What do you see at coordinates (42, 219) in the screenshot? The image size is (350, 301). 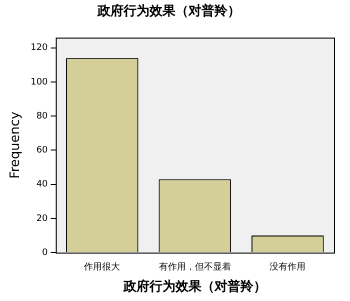 I see `y-tick-label: 20` at bounding box center [42, 219].